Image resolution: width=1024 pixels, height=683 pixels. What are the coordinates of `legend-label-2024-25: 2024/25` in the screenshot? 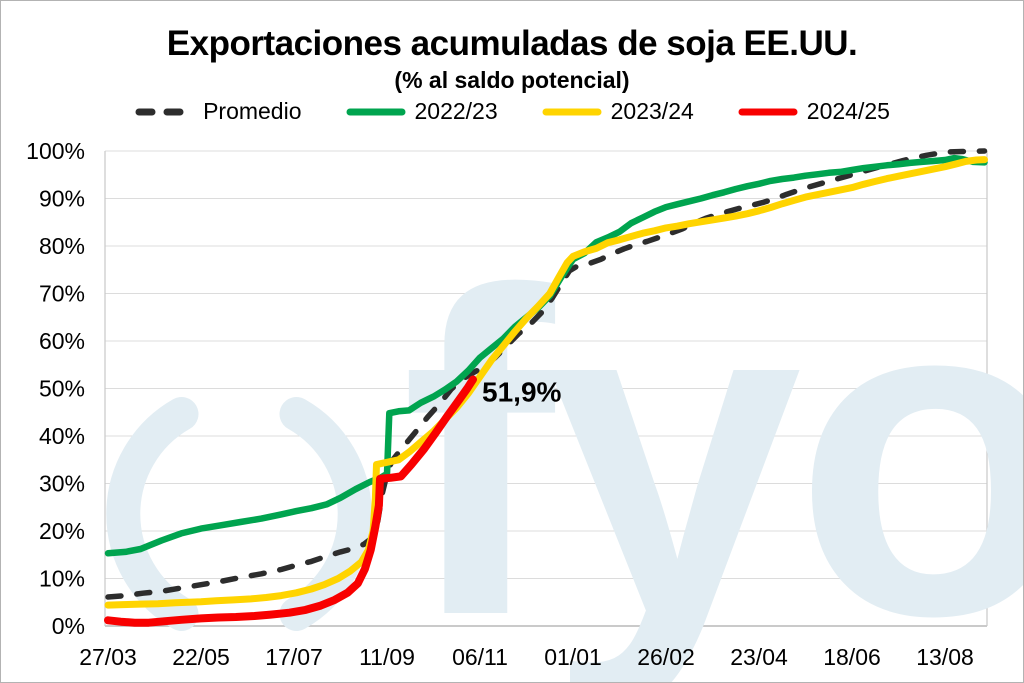 It's located at (848, 111).